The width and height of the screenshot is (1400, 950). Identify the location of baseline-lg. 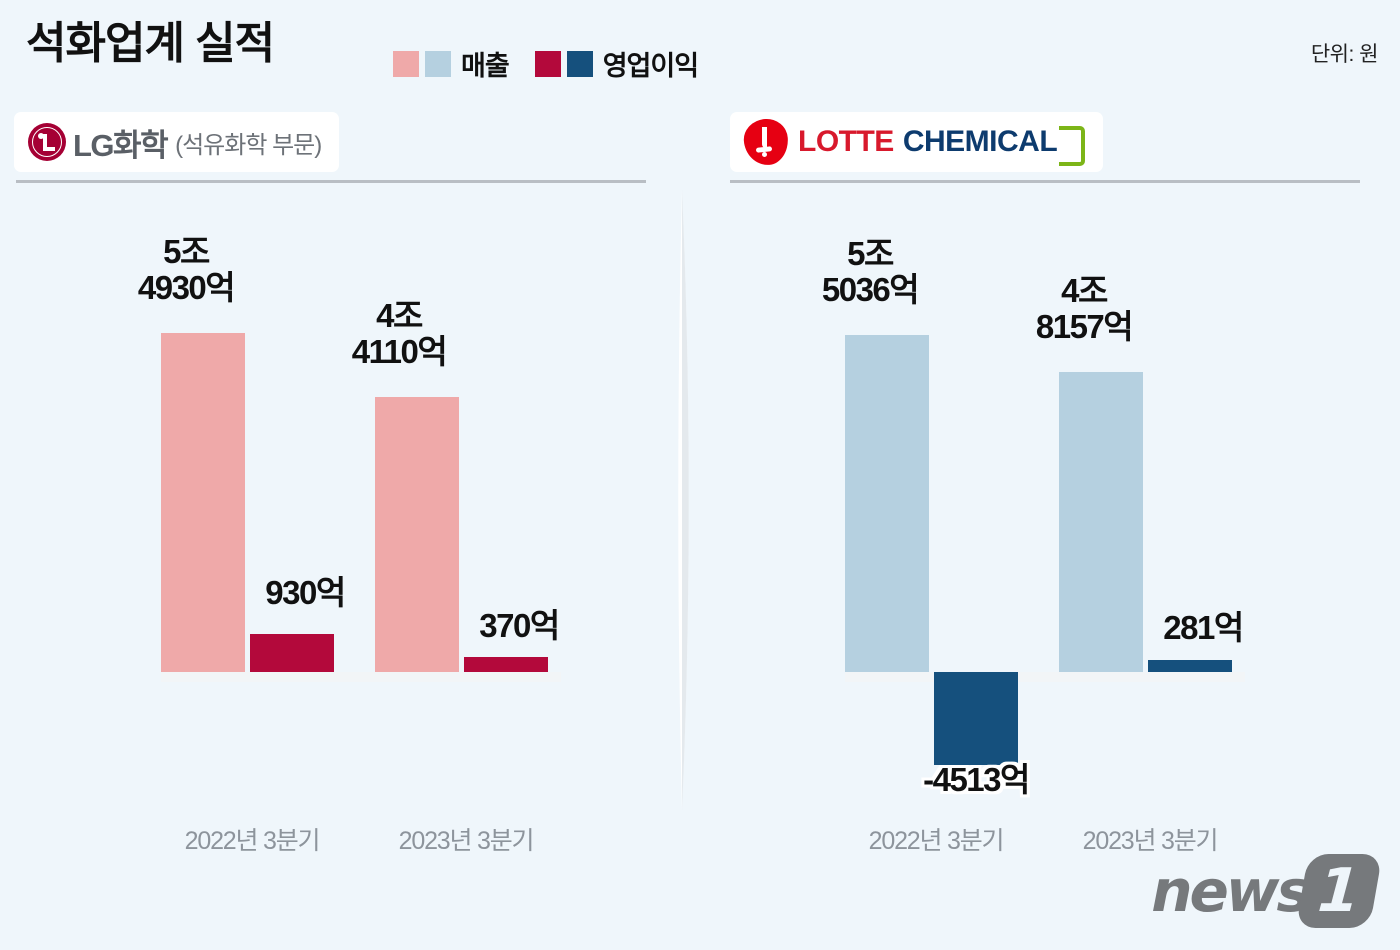
(361, 677).